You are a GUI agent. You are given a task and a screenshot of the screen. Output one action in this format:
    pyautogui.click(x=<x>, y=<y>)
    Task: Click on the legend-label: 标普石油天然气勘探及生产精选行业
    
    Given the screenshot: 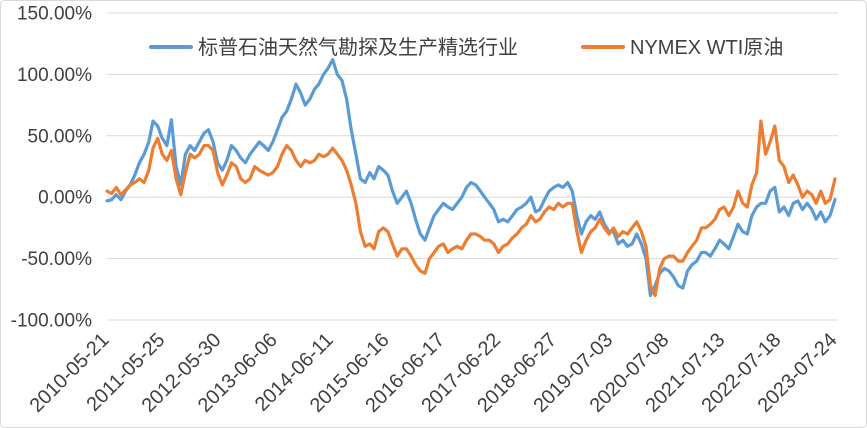 What is the action you would take?
    pyautogui.click(x=358, y=47)
    